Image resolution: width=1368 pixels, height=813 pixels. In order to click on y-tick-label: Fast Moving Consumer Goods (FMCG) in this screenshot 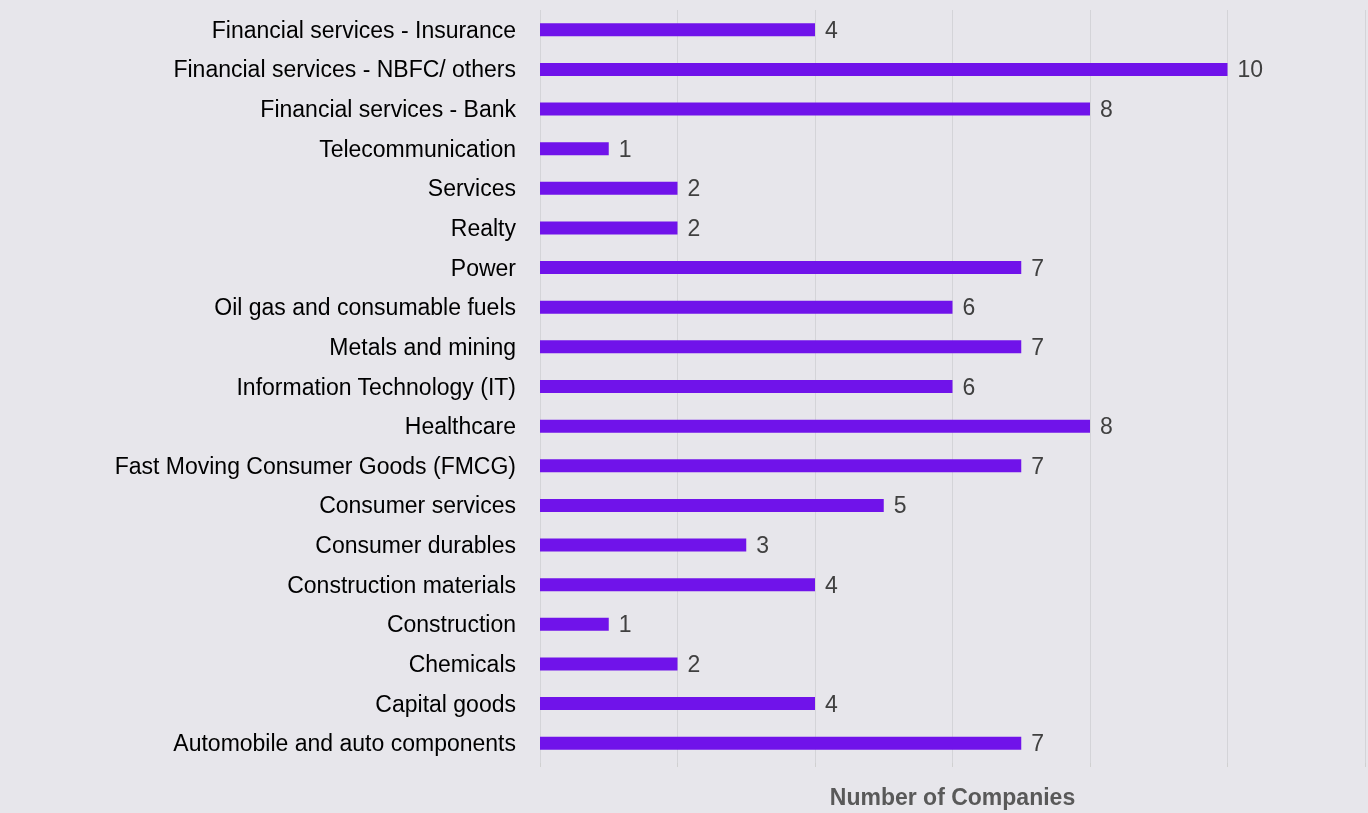, I will do `click(315, 465)`.